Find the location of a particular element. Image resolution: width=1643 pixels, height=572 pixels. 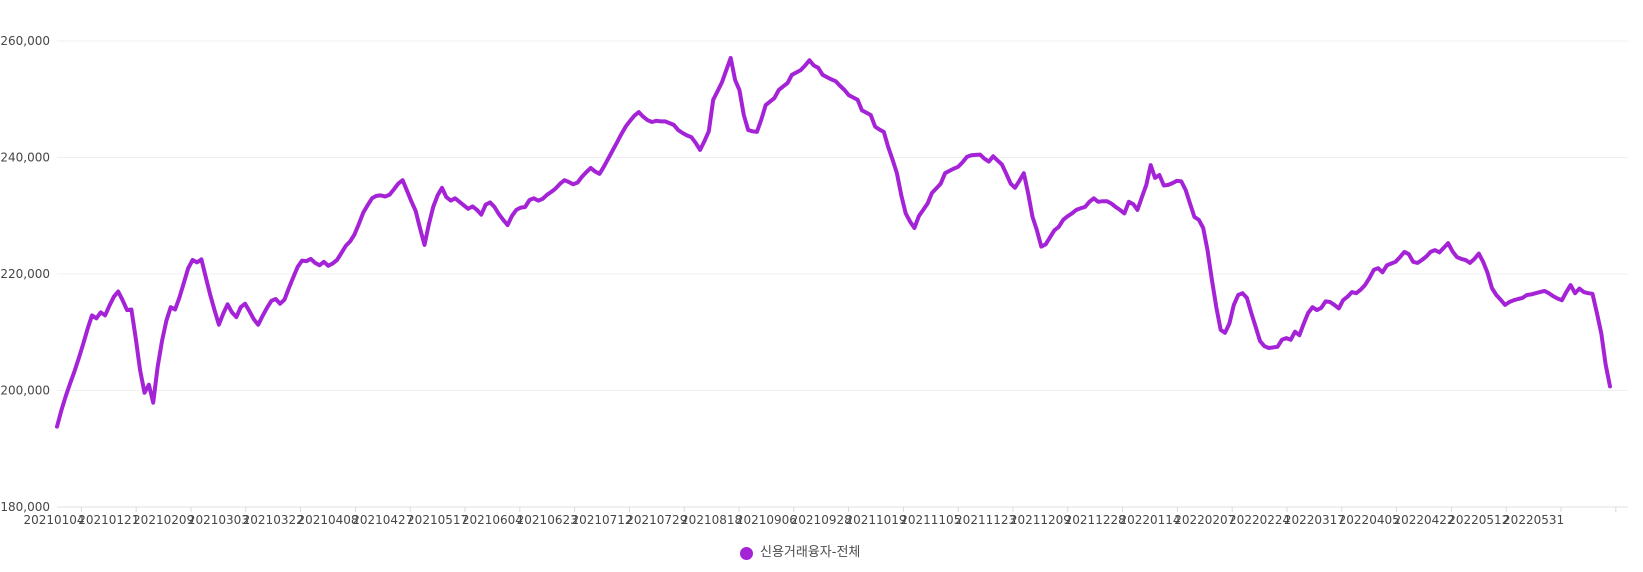

x-axis-tick-label: 20220531 is located at coordinates (1533, 520).